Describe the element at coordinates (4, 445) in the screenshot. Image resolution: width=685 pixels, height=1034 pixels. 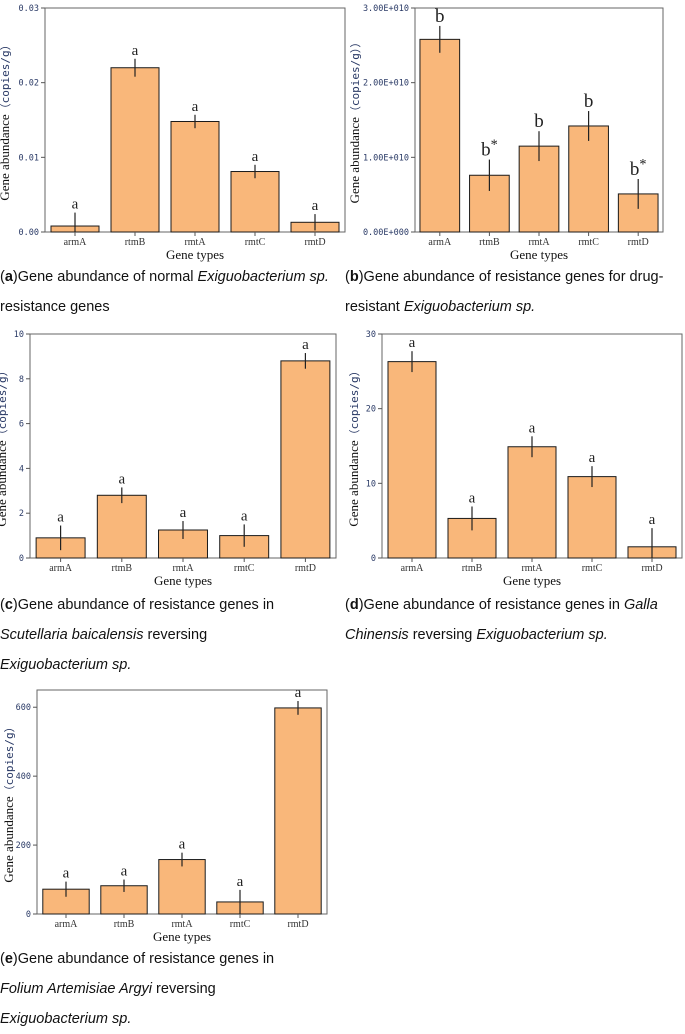
I see `y-axis-label-c: Gene abundance（copies/g）` at that location.